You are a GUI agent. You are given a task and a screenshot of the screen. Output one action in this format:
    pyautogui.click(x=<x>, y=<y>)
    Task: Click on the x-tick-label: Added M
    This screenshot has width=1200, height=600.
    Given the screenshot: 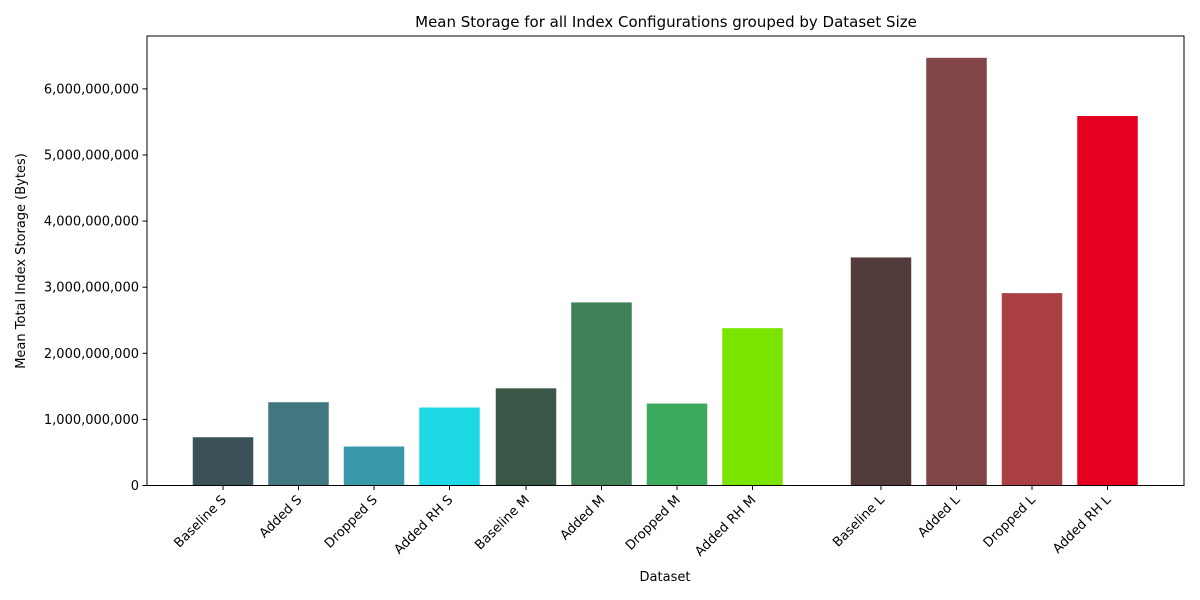 What is the action you would take?
    pyautogui.click(x=583, y=518)
    